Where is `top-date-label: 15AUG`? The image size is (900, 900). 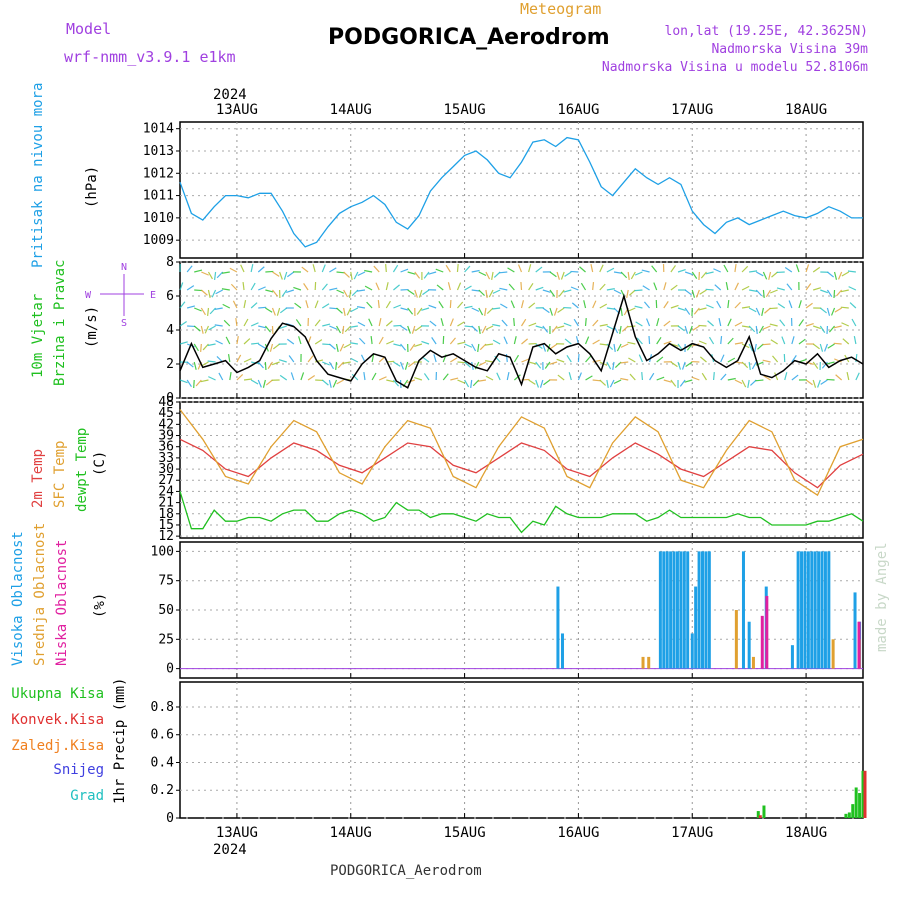
top-date-label: 15AUG is located at coordinates (465, 110).